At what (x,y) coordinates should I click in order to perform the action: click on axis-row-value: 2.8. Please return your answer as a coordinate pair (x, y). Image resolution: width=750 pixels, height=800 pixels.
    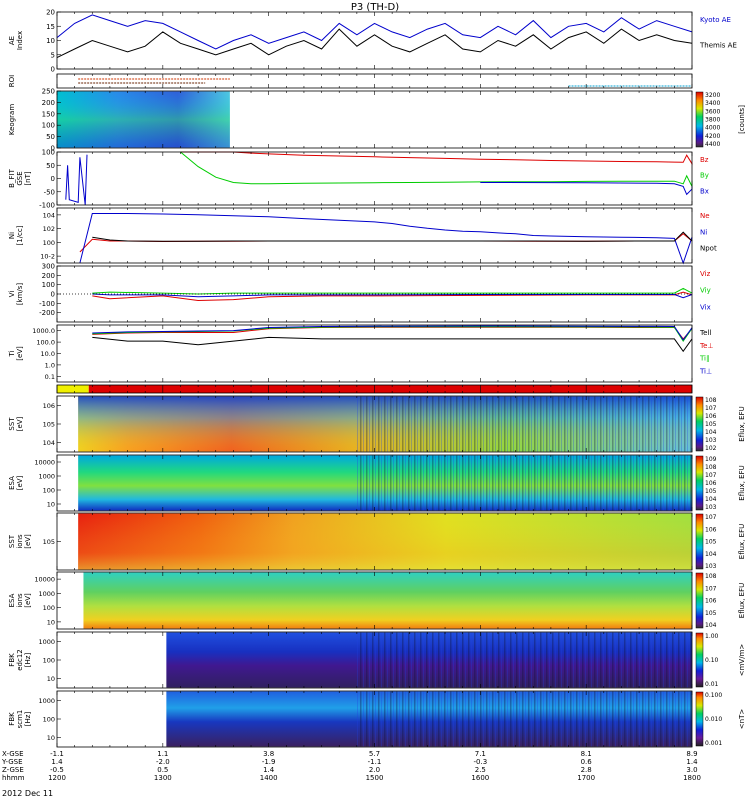
    Looking at the image, I should click on (586, 770).